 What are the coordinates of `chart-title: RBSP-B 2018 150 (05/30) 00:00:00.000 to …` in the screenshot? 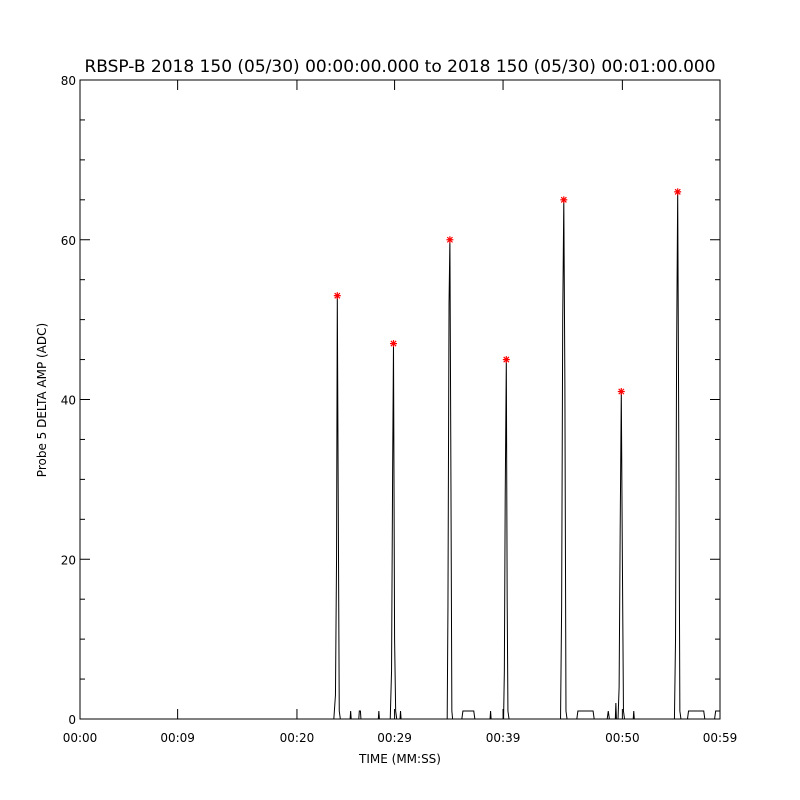 It's located at (399, 67).